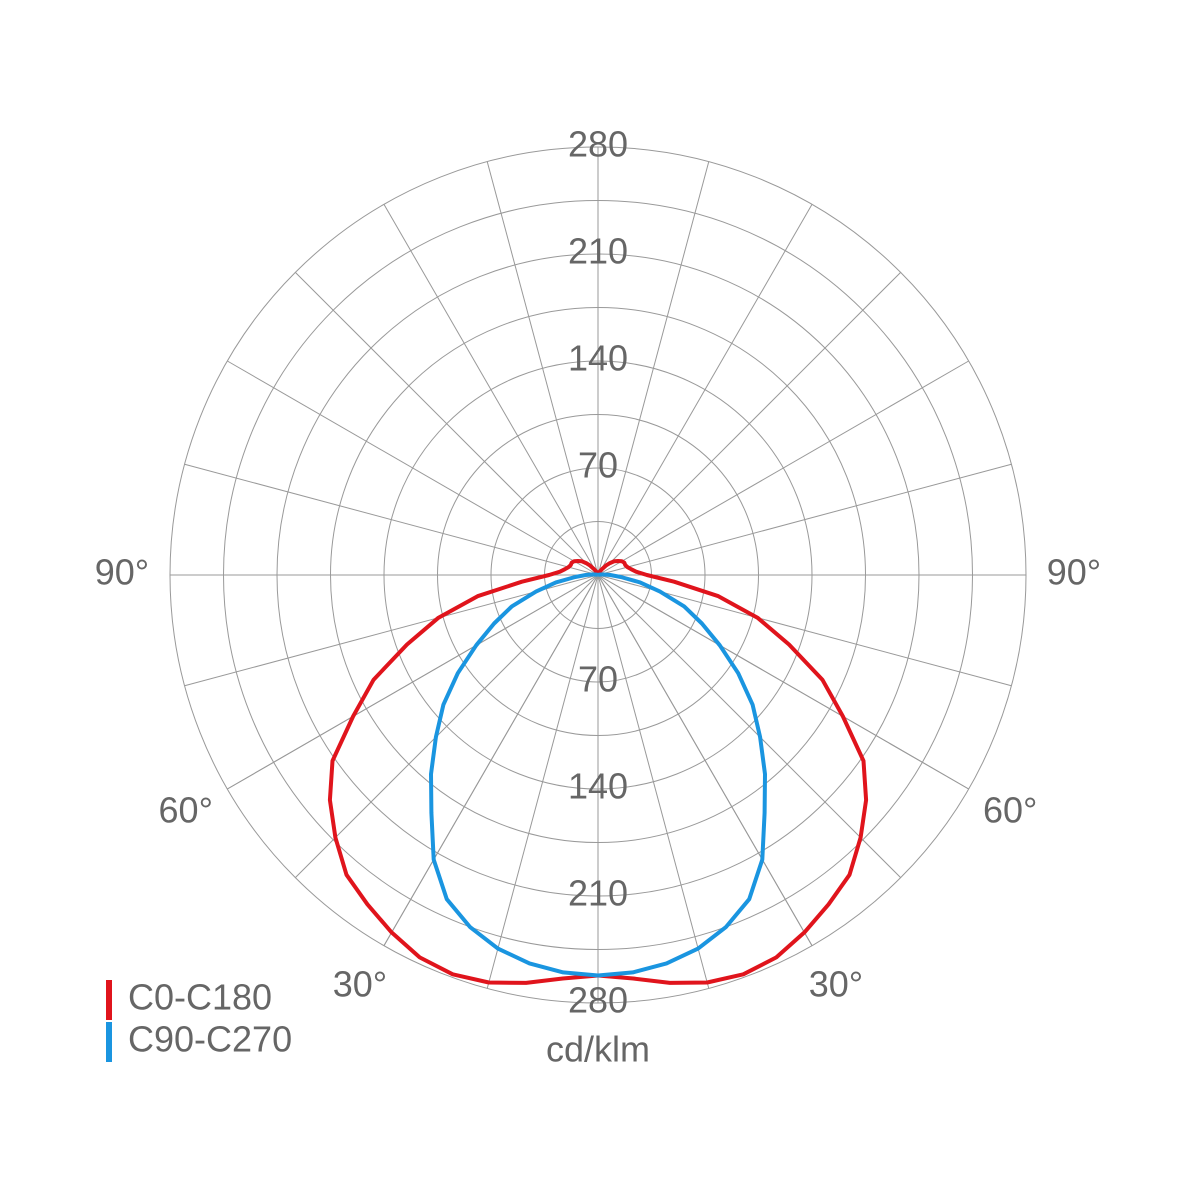 This screenshot has width=1200, height=1200. Describe the element at coordinates (200, 997) in the screenshot. I see `legend-label: C0-C180` at that location.